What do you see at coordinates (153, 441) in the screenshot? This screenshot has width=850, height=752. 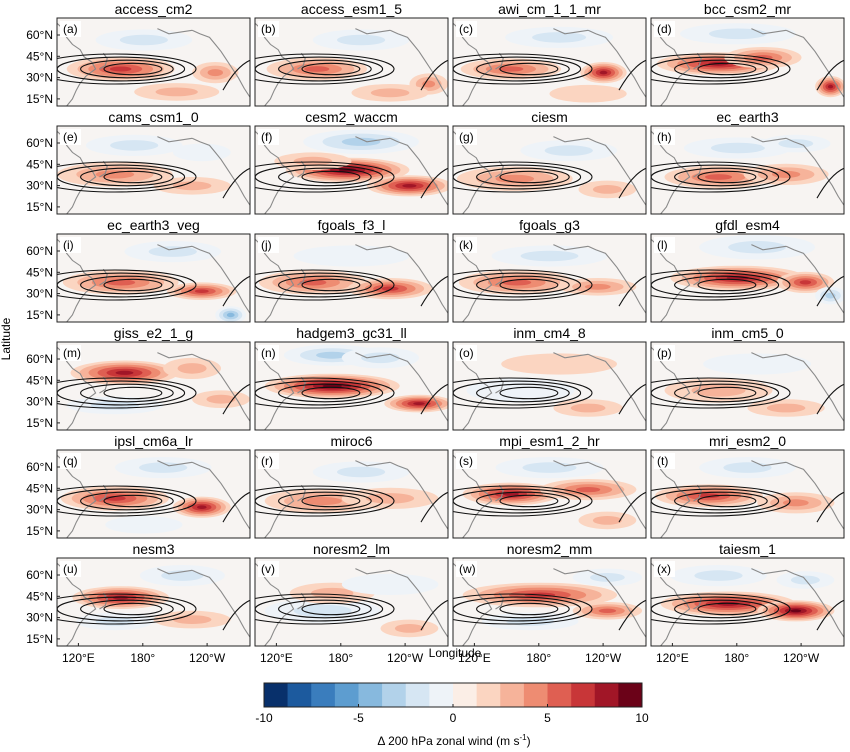 I see `panel-title: ipsl_cm6a_lr` at bounding box center [153, 441].